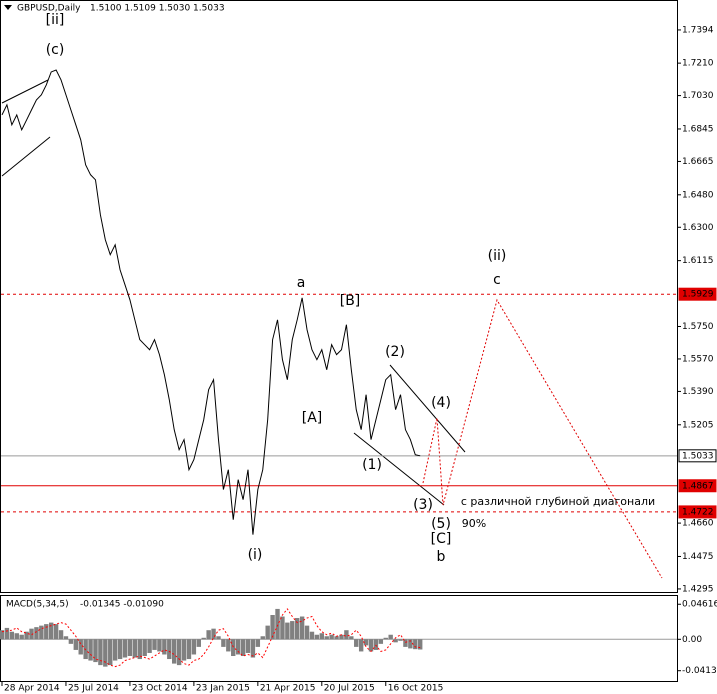 Image resolution: width=717 pixels, height=694 pixels. I want to click on x-tick-label: 23 Oct 2014, so click(160, 689).